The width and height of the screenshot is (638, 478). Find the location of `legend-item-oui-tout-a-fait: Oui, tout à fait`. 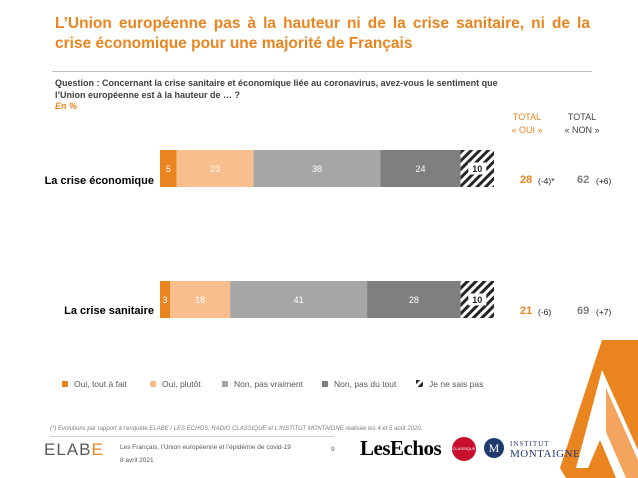

legend-item-oui-tout-a-fait: Oui, tout à fait is located at coordinates (94, 384).